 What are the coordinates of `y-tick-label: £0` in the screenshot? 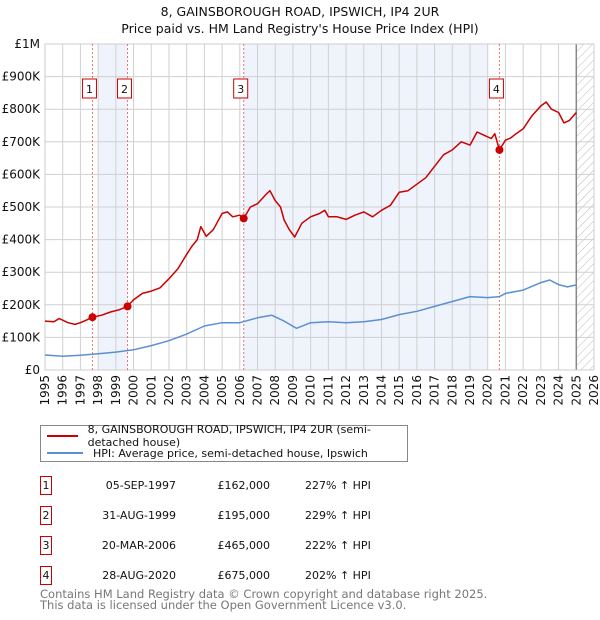 It's located at (32, 370).